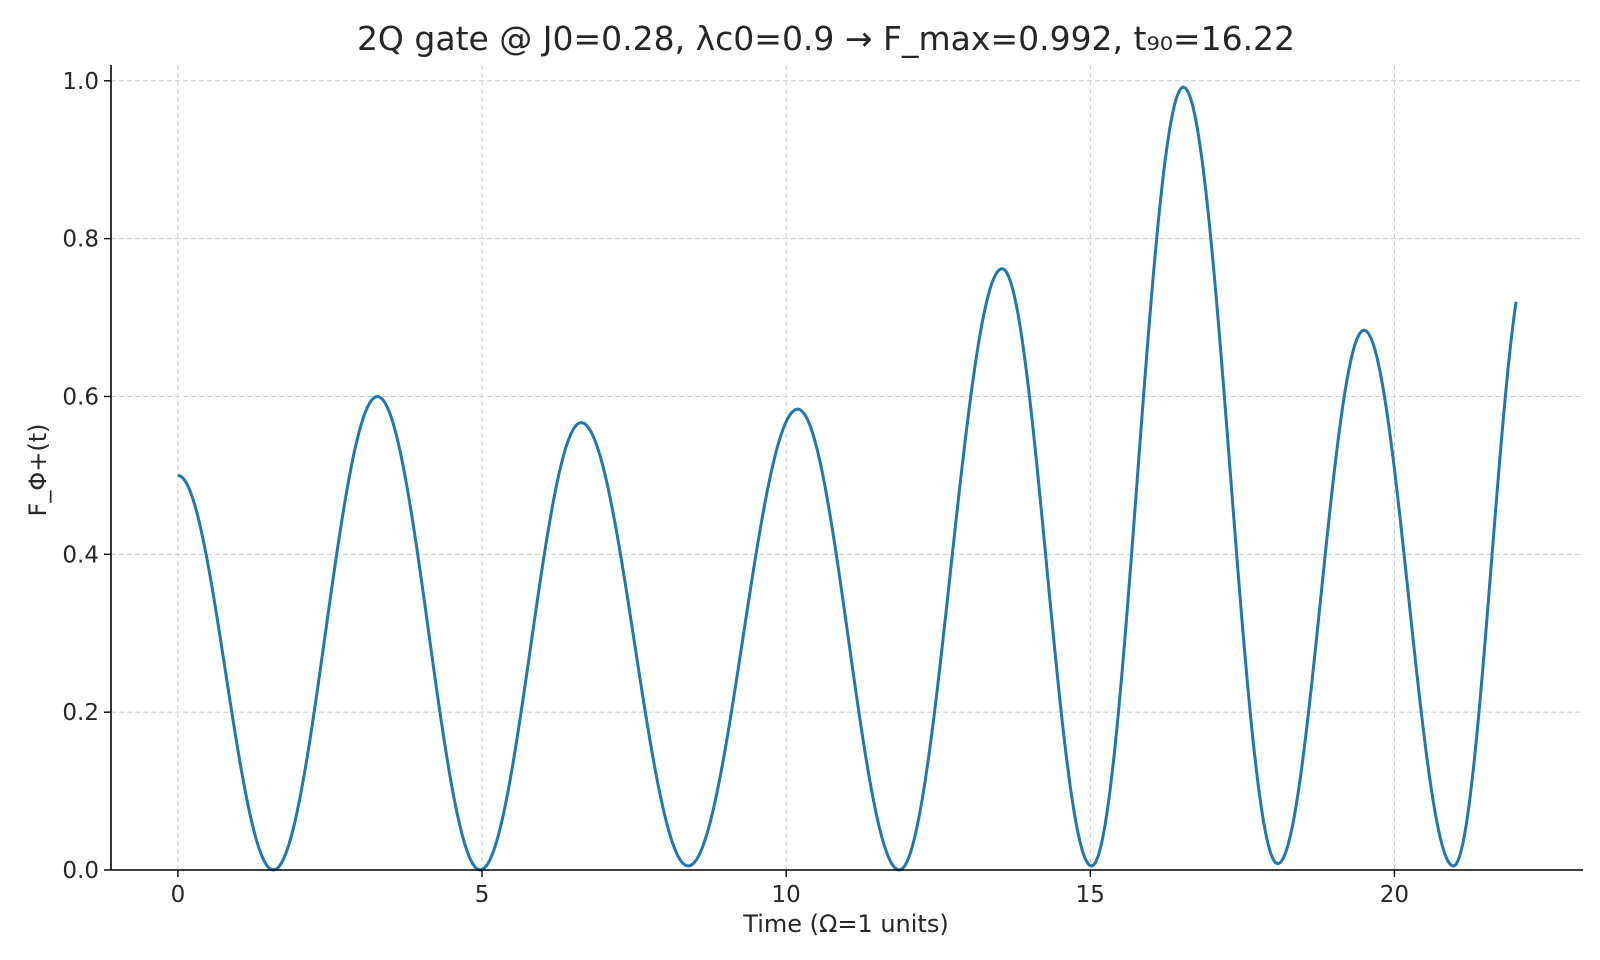  I want to click on x-tick-label: 5, so click(482, 895).